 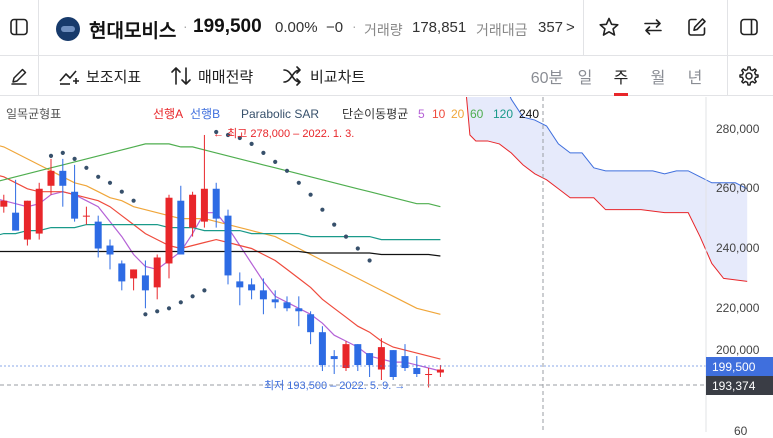 I want to click on span-b-line, so click(x=628, y=143).